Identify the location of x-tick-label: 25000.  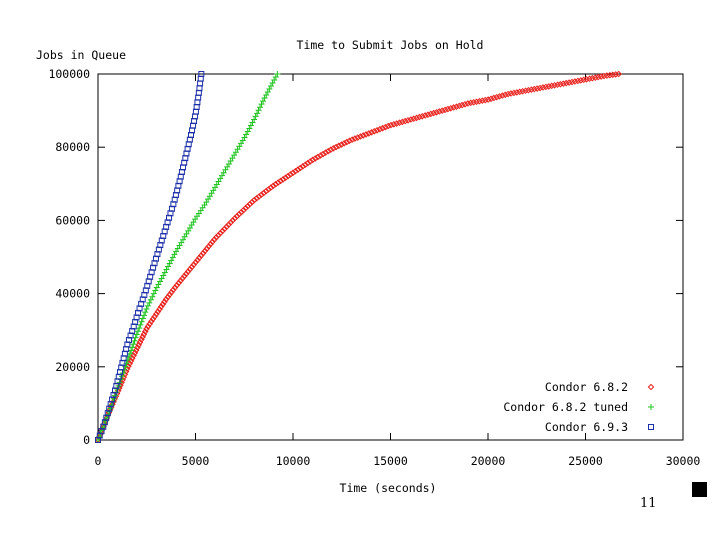
(585, 461).